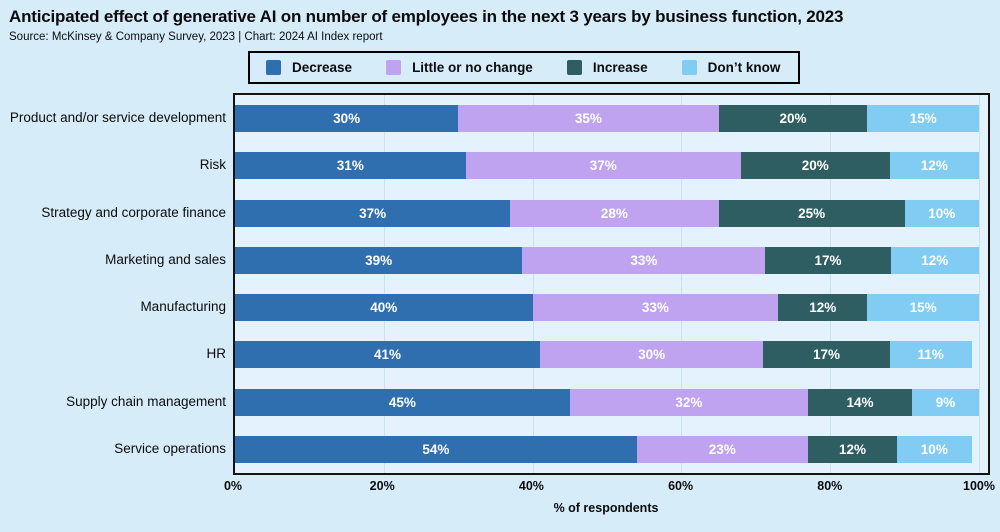 The image size is (1000, 532). I want to click on legend-swatch-increase, so click(574, 67).